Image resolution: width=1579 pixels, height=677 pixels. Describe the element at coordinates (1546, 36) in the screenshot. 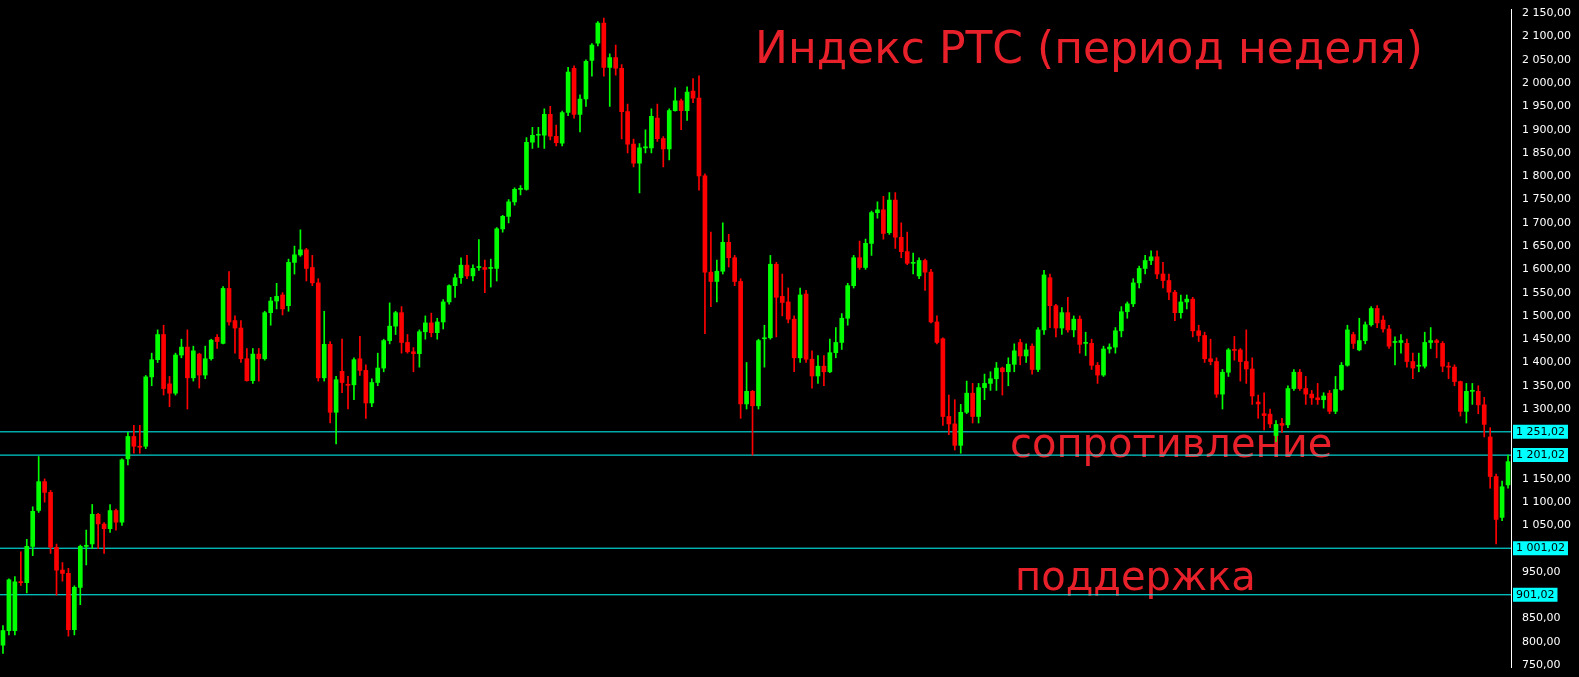

I see `y-tick-label: 2 100,00` at that location.